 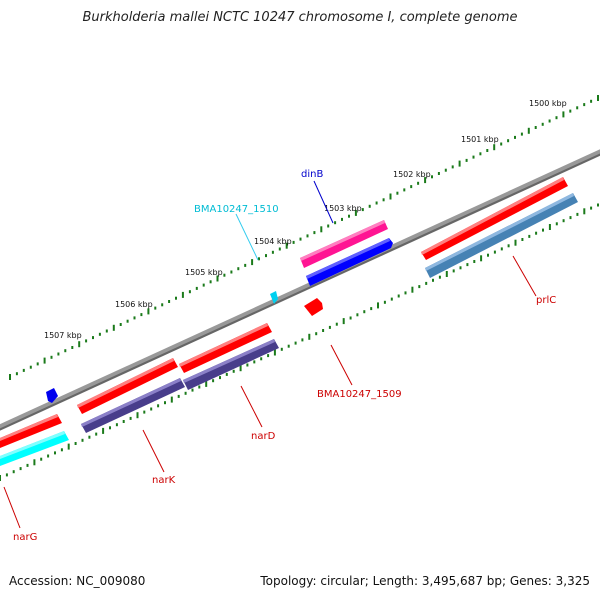 I want to click on gene-dinB-cds, so click(x=349, y=262).